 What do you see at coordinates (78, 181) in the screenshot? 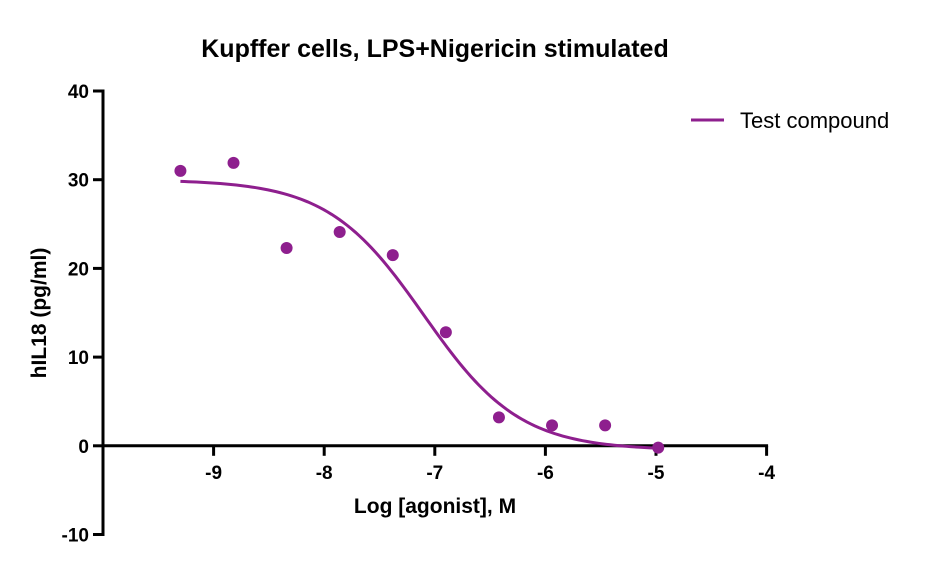
I see `y-tick-label: 30` at bounding box center [78, 181].